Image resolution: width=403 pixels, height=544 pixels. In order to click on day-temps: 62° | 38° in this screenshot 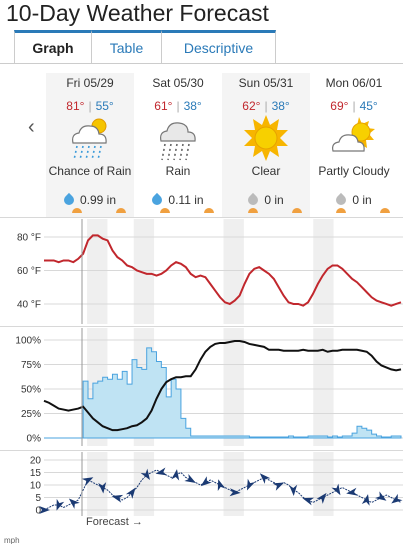, I will do `click(266, 106)`.